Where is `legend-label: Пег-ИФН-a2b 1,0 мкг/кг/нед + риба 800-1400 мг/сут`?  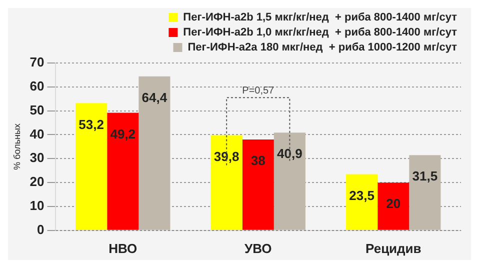
legend-label: Пег-ИФН-a2b 1,0 мкг/кг/нед + риба 800-1400 мг/сут is located at coordinates (320, 32).